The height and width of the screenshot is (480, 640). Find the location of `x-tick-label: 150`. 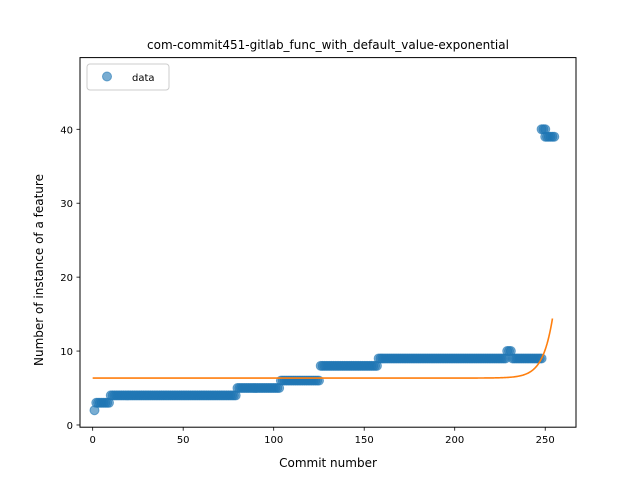

x-tick-label: 150 is located at coordinates (364, 440).